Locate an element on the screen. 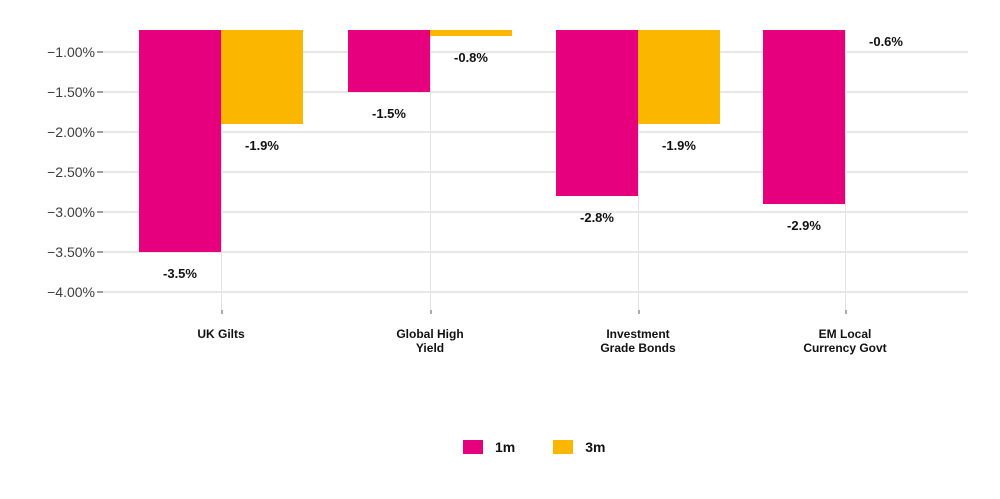 The width and height of the screenshot is (1000, 499). bar-investment-grade-bonds-1m is located at coordinates (597, 113).